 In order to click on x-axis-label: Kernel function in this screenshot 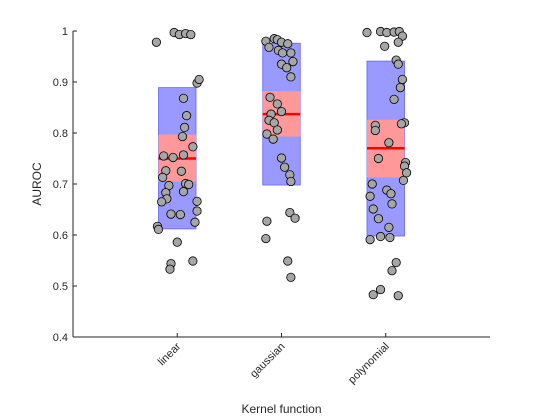, I will do `click(281, 409)`.